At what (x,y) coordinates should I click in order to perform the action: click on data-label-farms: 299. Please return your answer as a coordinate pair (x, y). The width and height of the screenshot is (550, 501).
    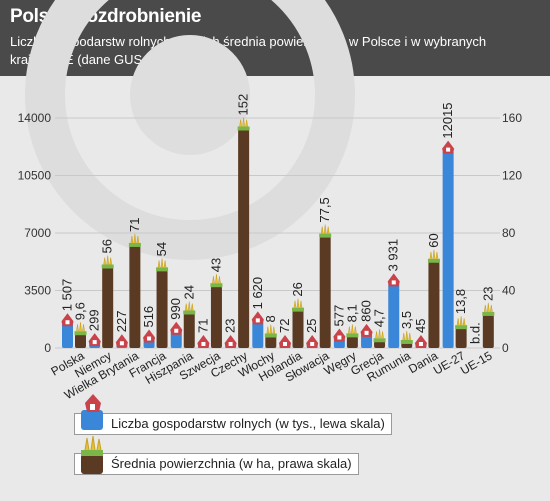
    Looking at the image, I should click on (94, 320).